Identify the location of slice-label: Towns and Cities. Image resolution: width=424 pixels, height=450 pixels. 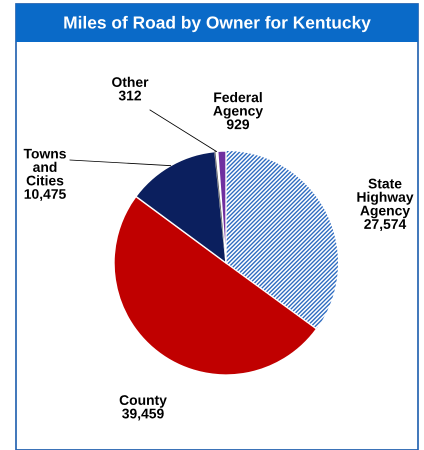
(45, 167).